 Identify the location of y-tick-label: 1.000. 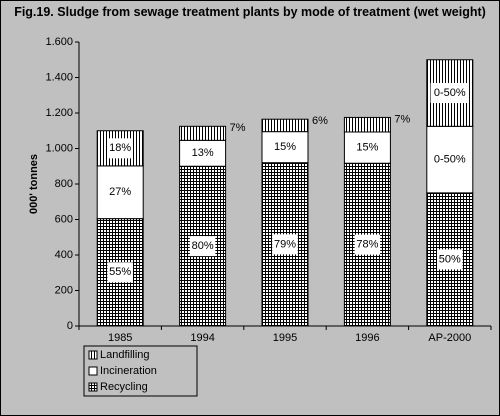
(59, 148).